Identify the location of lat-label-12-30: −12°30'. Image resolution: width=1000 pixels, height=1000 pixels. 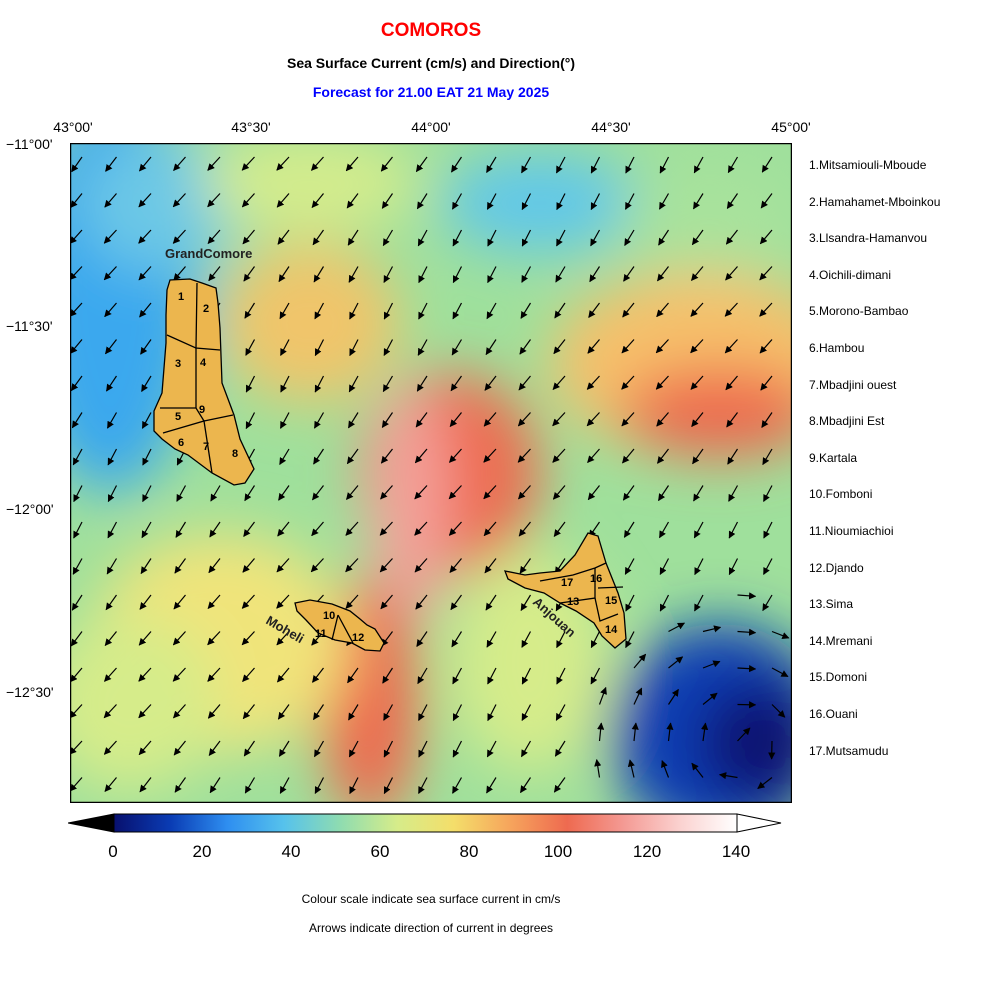
(30, 692).